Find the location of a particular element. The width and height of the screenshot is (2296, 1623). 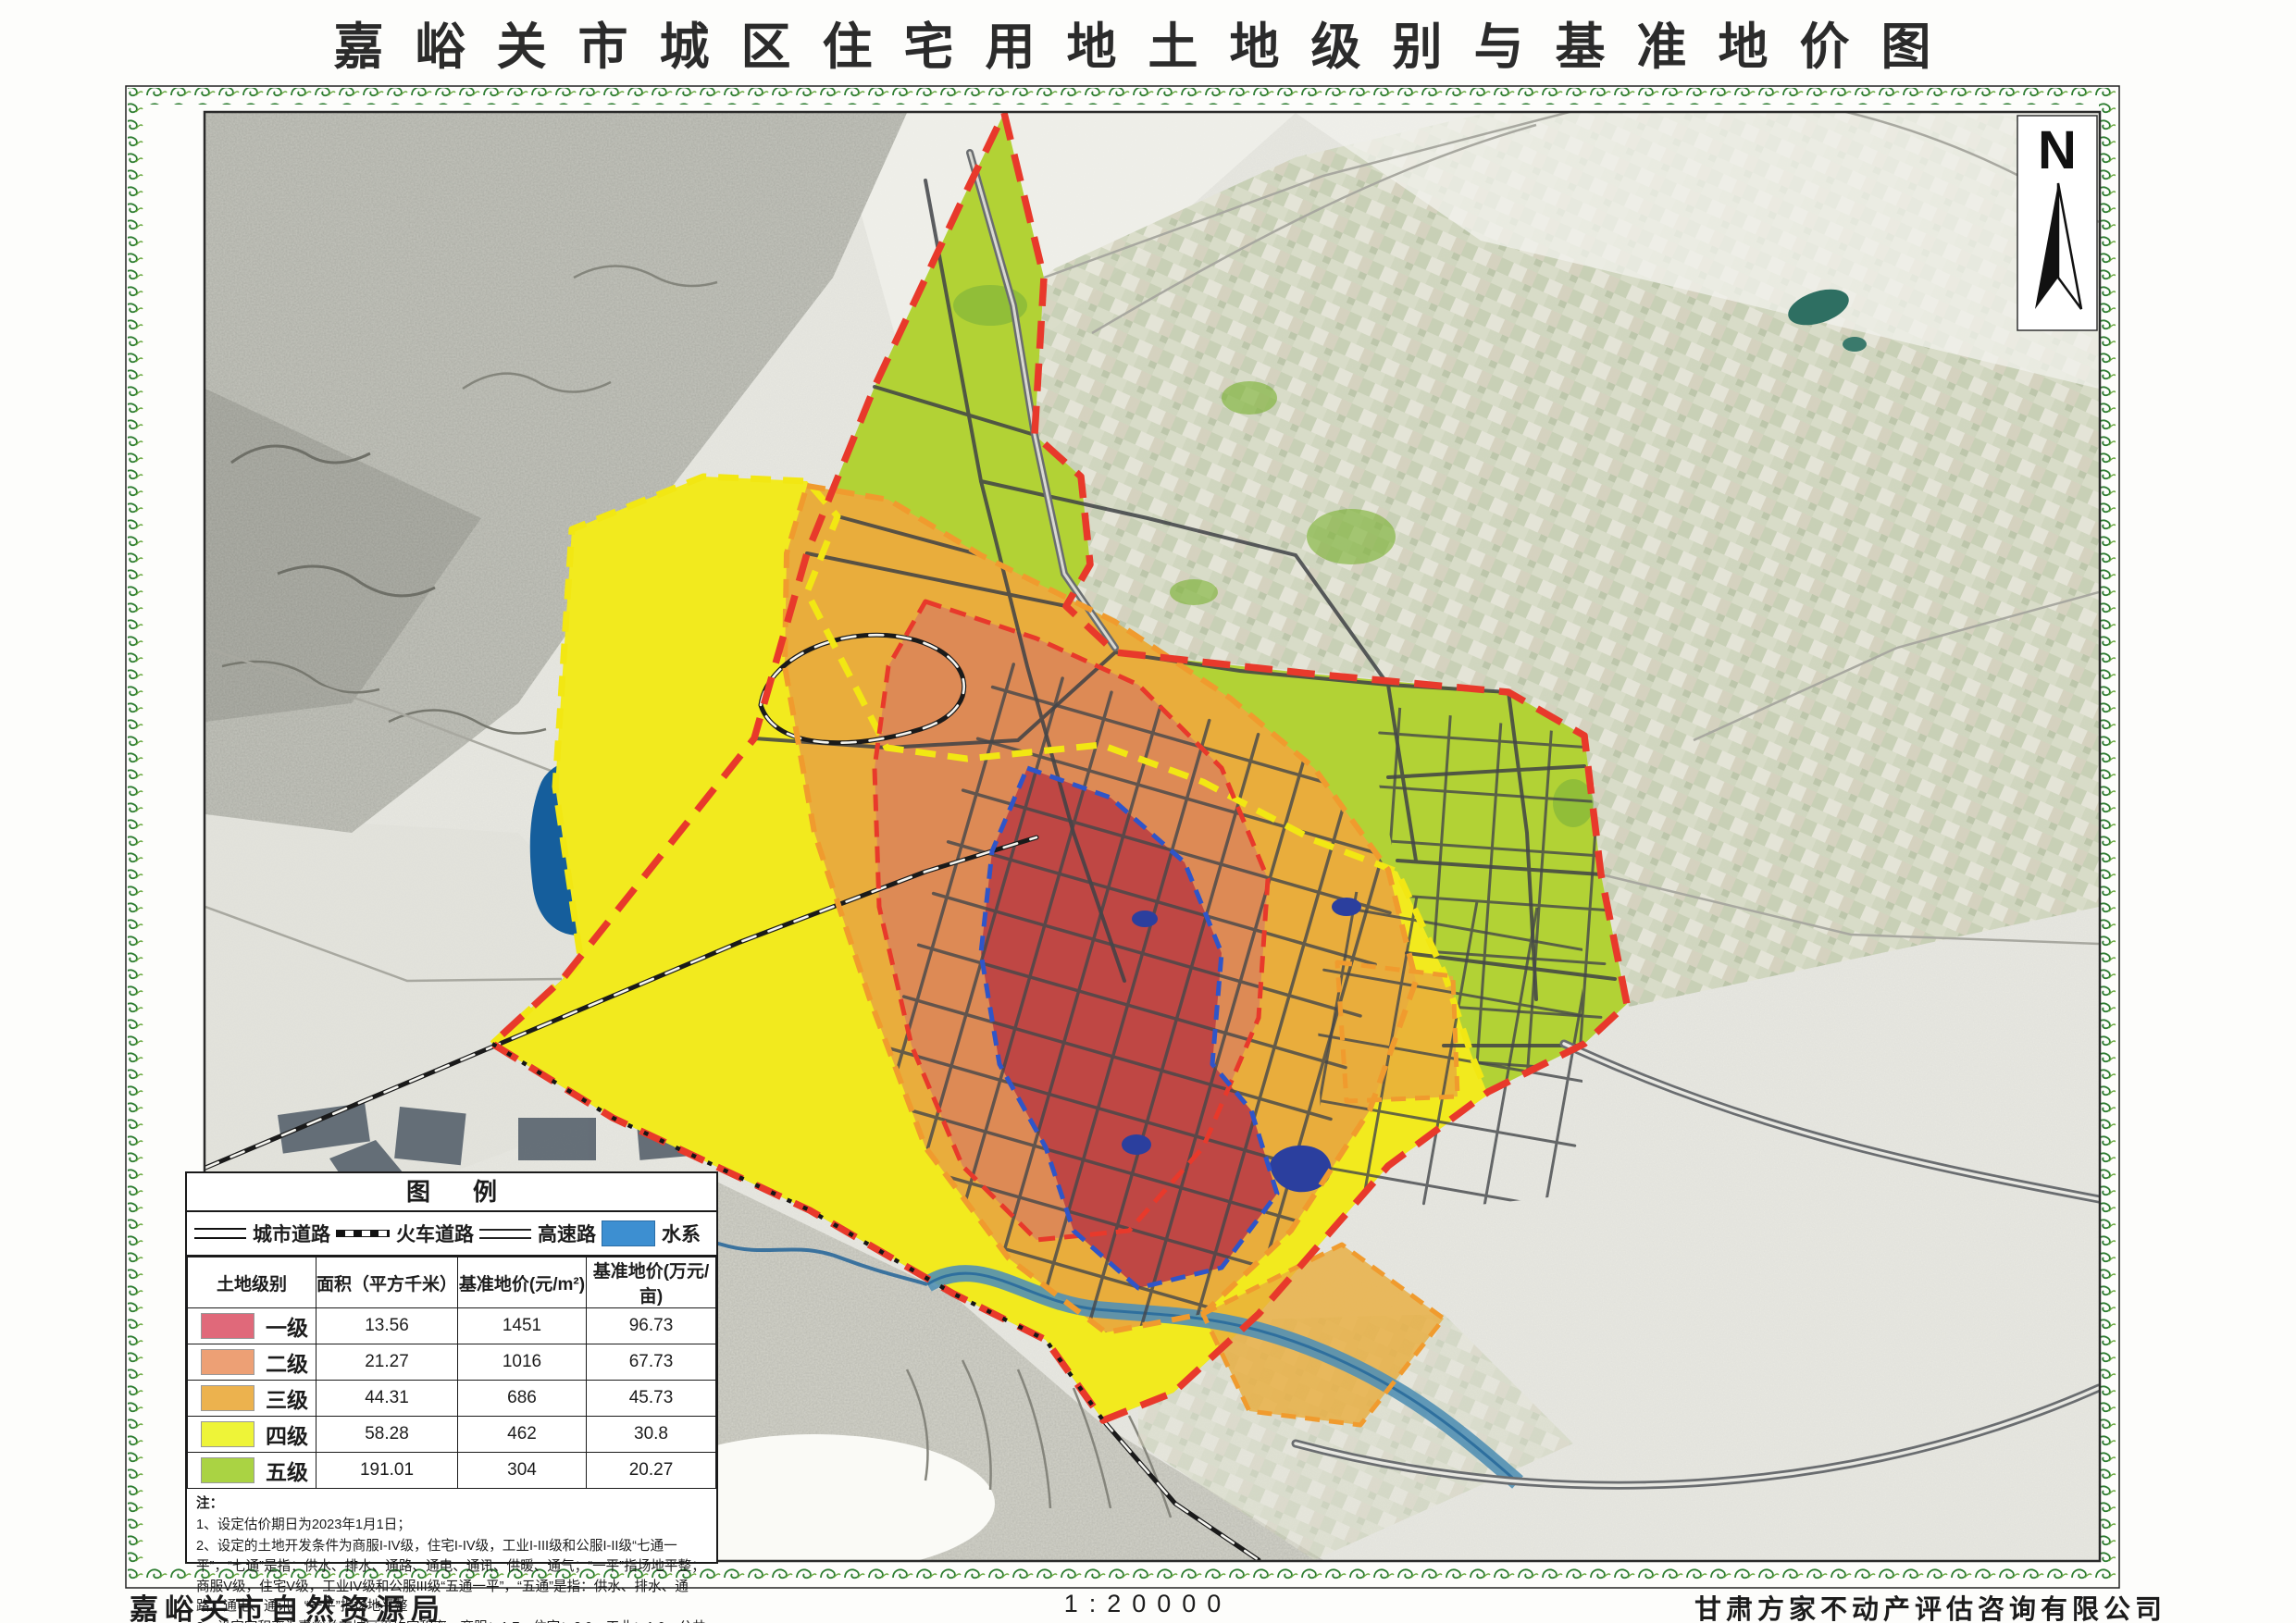

notes-label: 注： is located at coordinates (210, 1503).